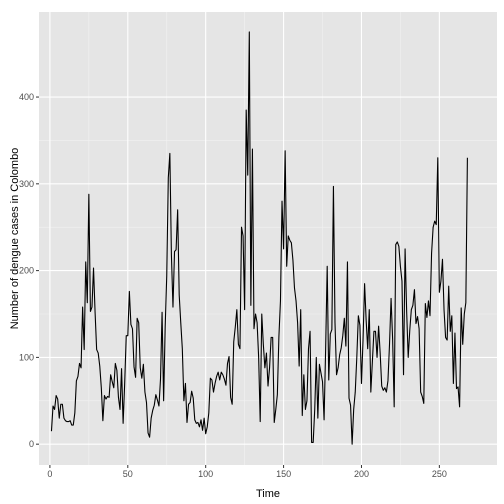  I want to click on x-axis: 0 50 100 150 200 250, so click(247, 472).